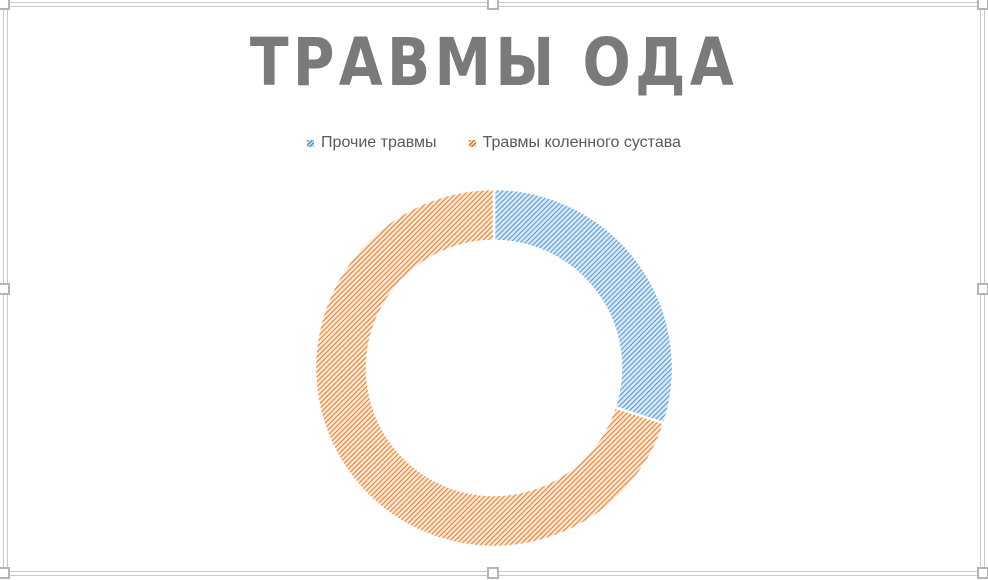  What do you see at coordinates (494, 62) in the screenshot?
I see `chart-title: ТРАВМЫ ОДА` at bounding box center [494, 62].